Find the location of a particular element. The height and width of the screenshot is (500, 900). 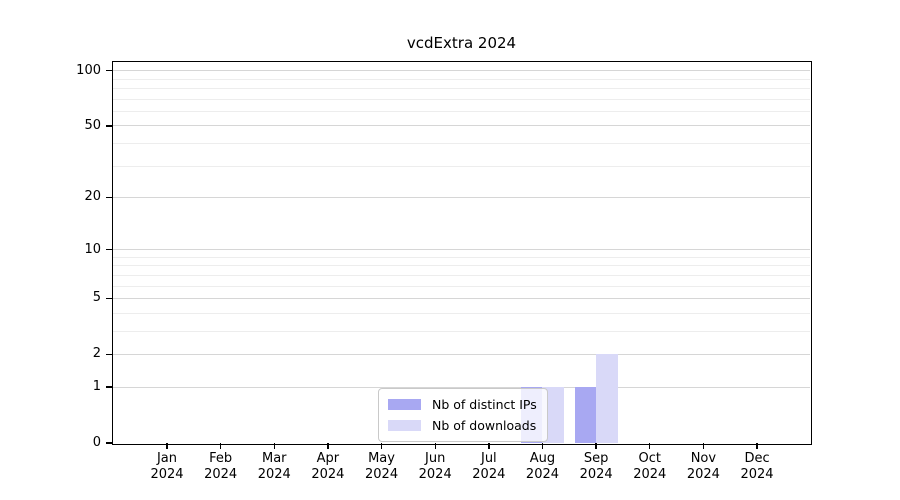

y-axis-tick-label: 0 is located at coordinates (96, 442).